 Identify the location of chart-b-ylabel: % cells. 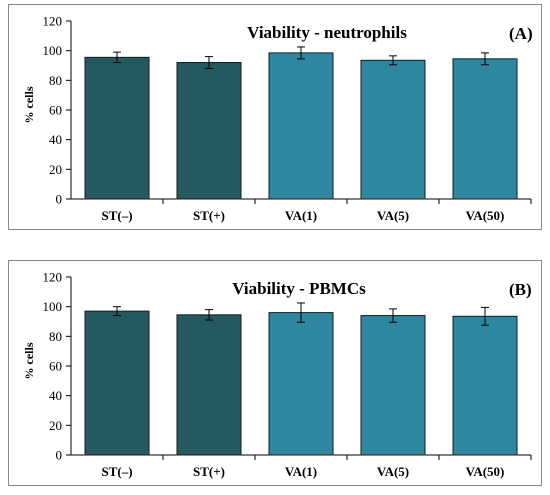
(29, 360).